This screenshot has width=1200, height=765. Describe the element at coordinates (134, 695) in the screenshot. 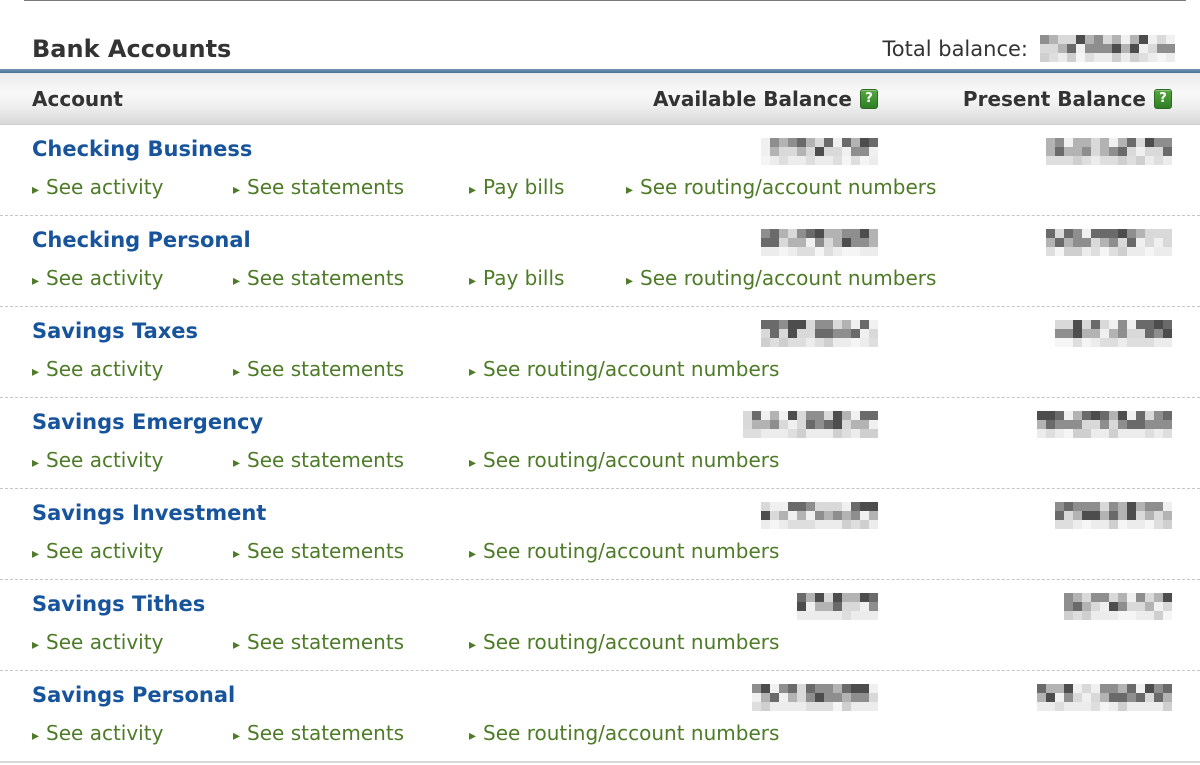

I see `account-name-link: Savings Personal` at that location.